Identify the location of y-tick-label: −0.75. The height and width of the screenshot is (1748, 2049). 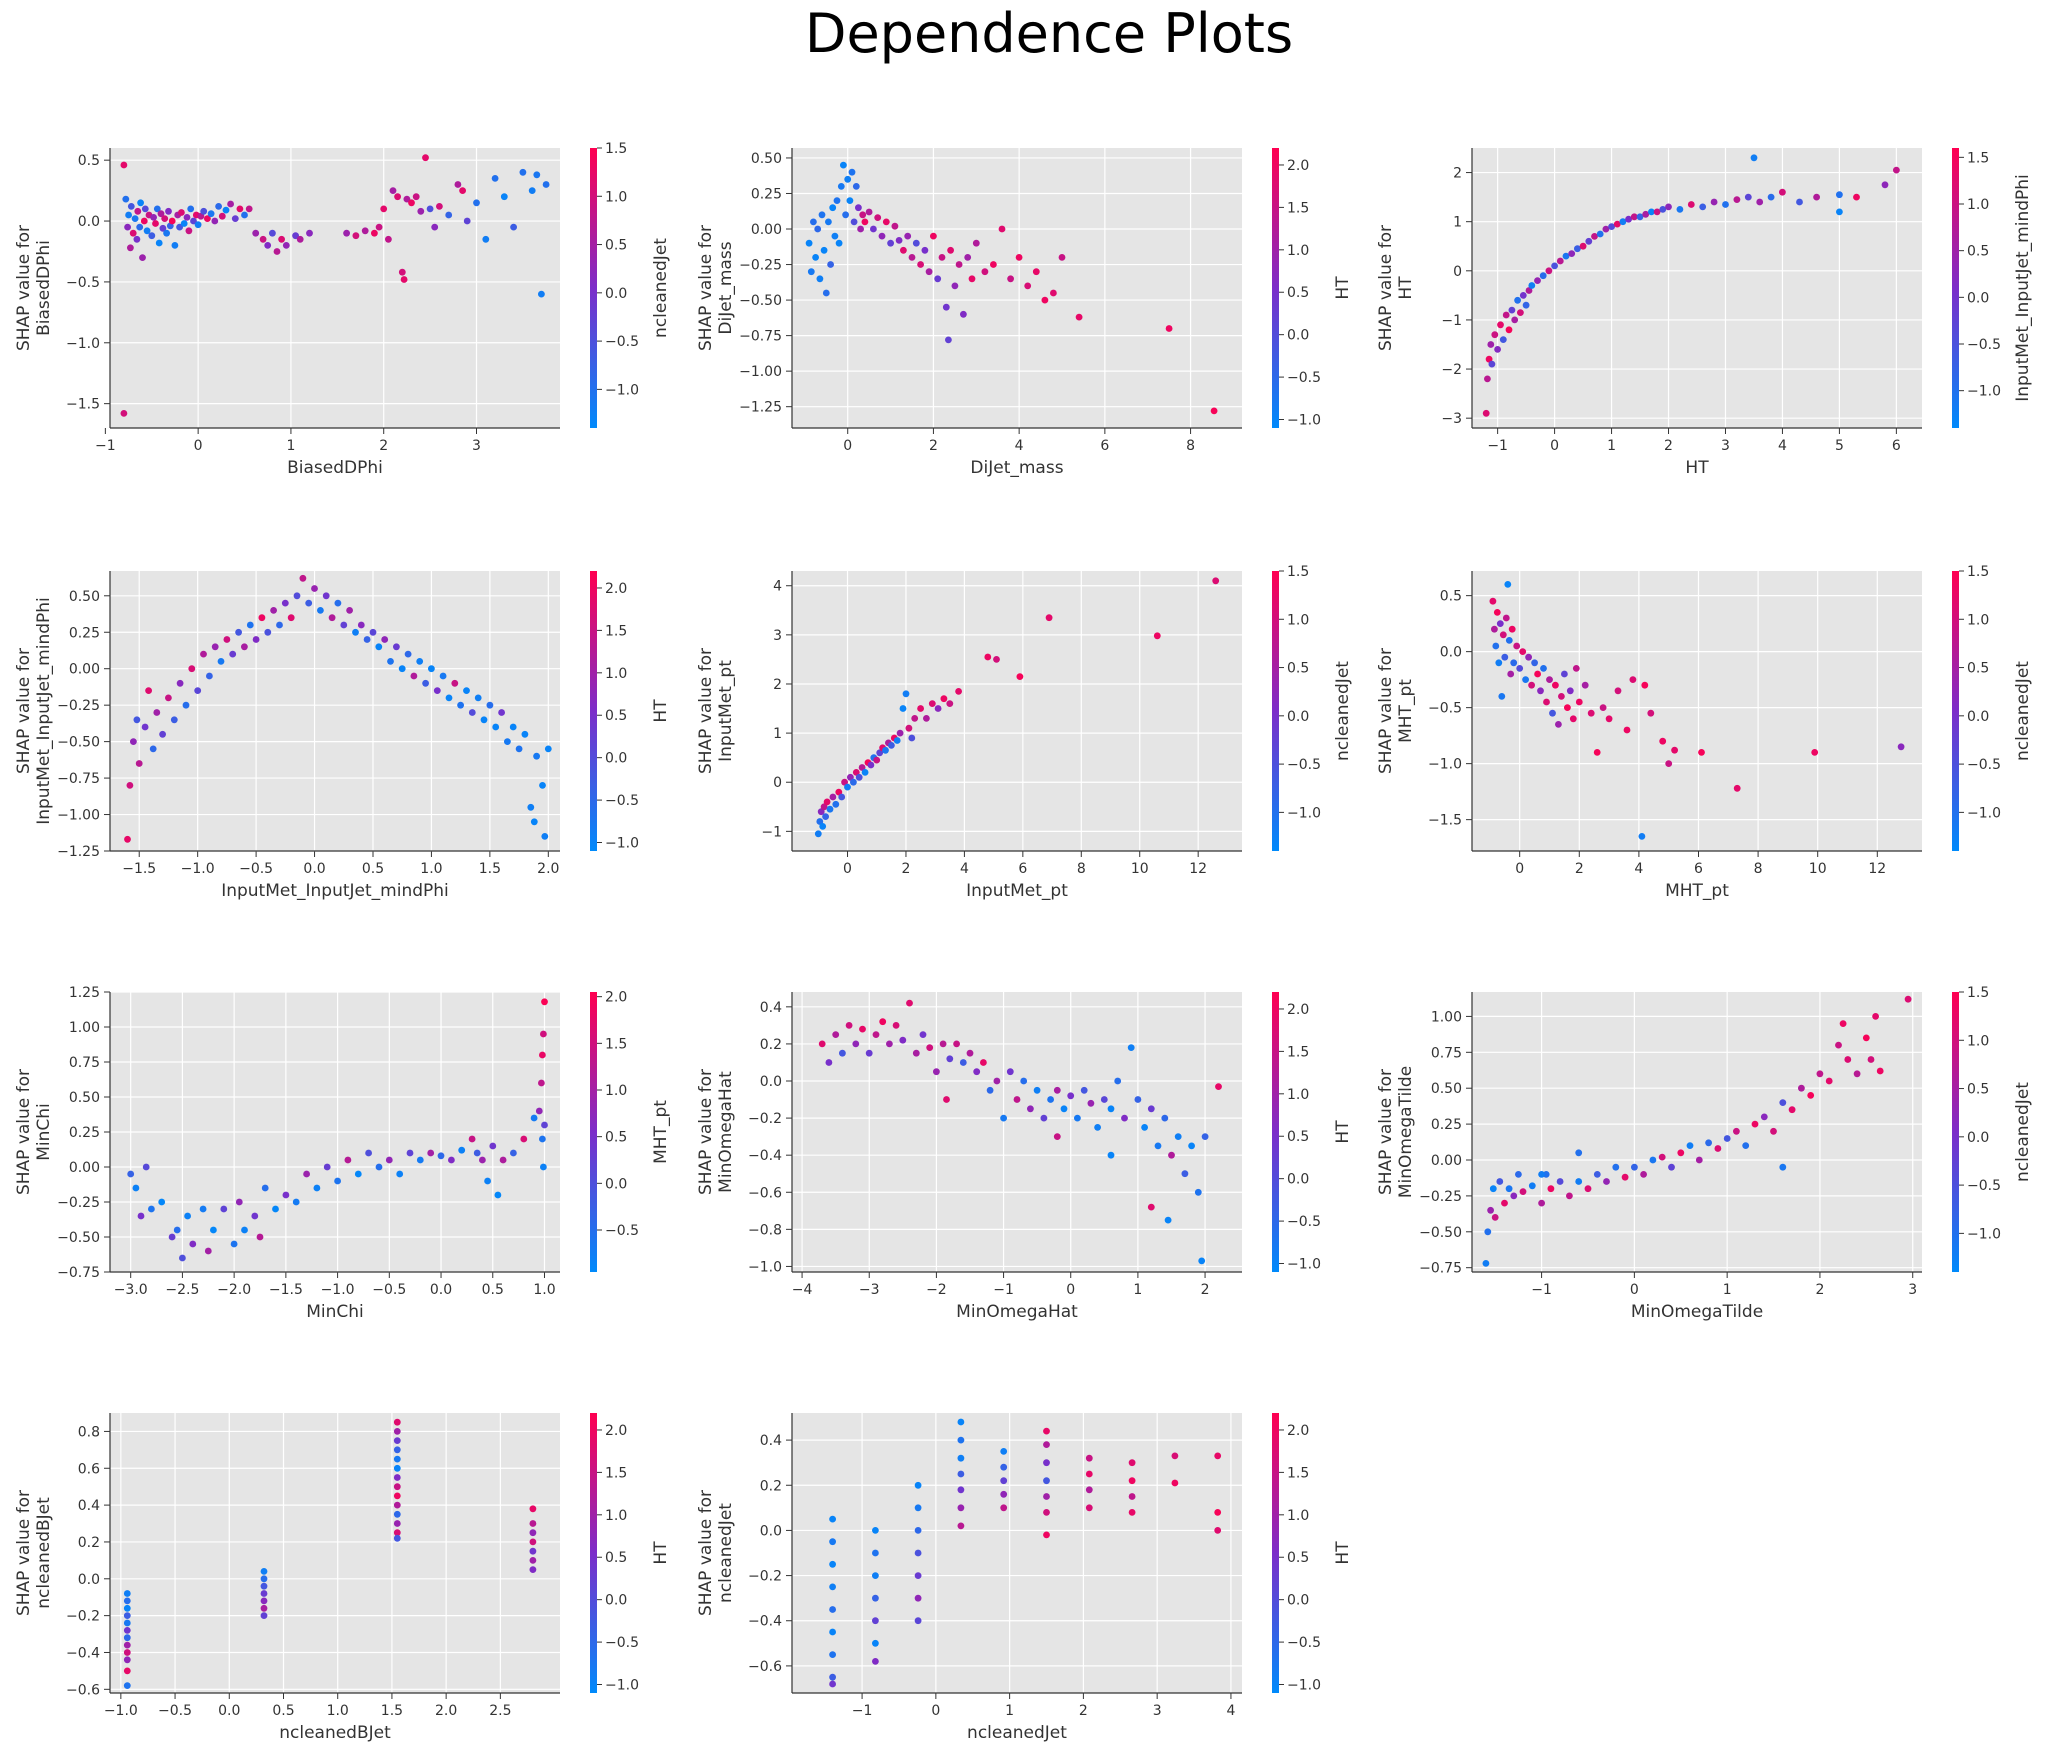
(78, 779).